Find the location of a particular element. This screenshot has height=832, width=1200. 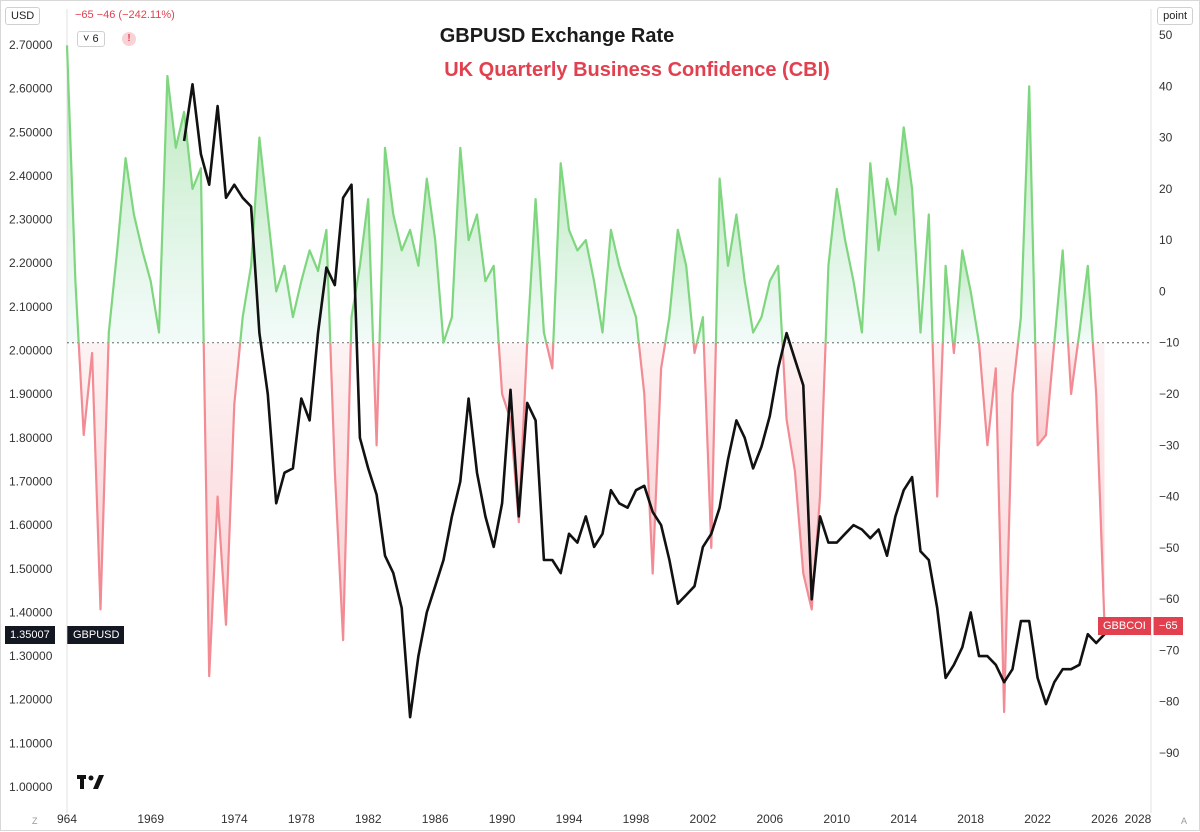

right-tick-label: −40 is located at coordinates (1169, 497).